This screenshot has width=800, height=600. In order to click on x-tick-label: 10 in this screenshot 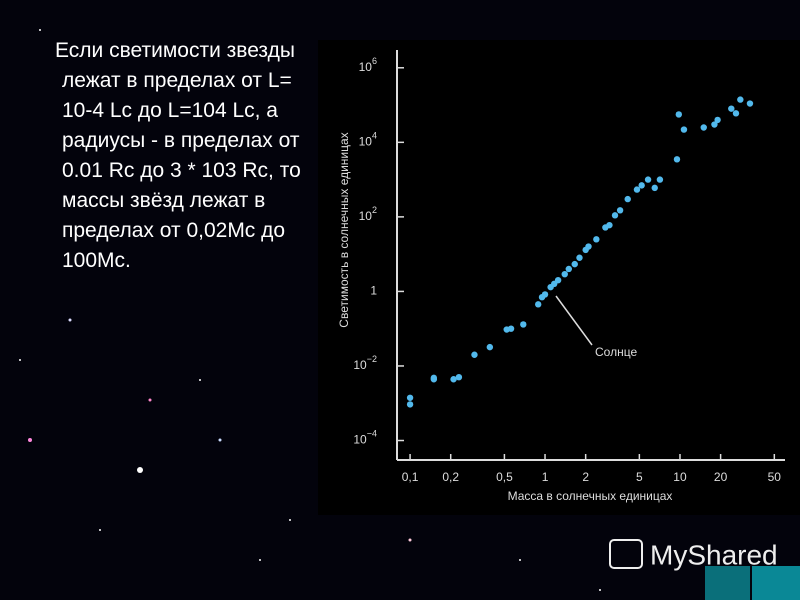, I will do `click(680, 477)`.